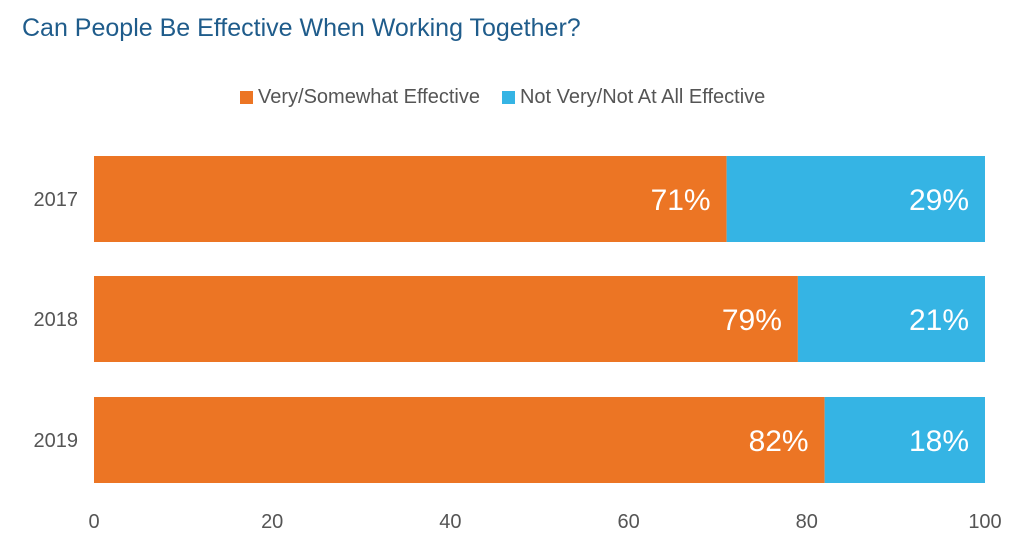 The height and width of the screenshot is (534, 1024). I want to click on legend-item-effective: Very/Somewhat Effective, so click(360, 97).